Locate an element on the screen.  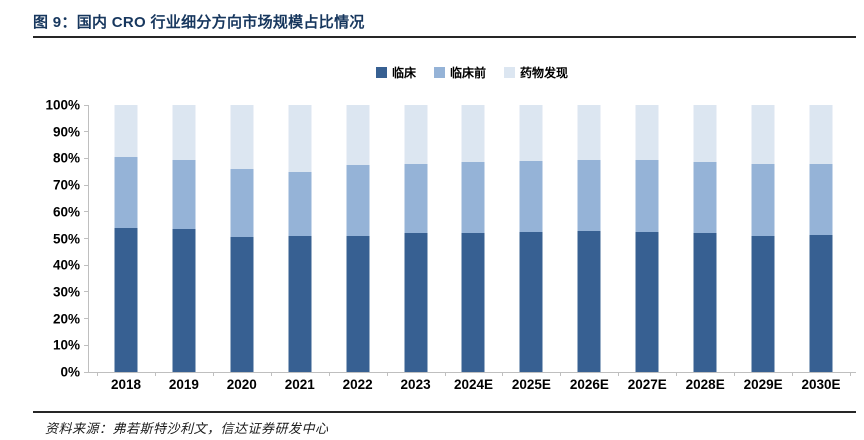
bar-2019 is located at coordinates (184, 238).